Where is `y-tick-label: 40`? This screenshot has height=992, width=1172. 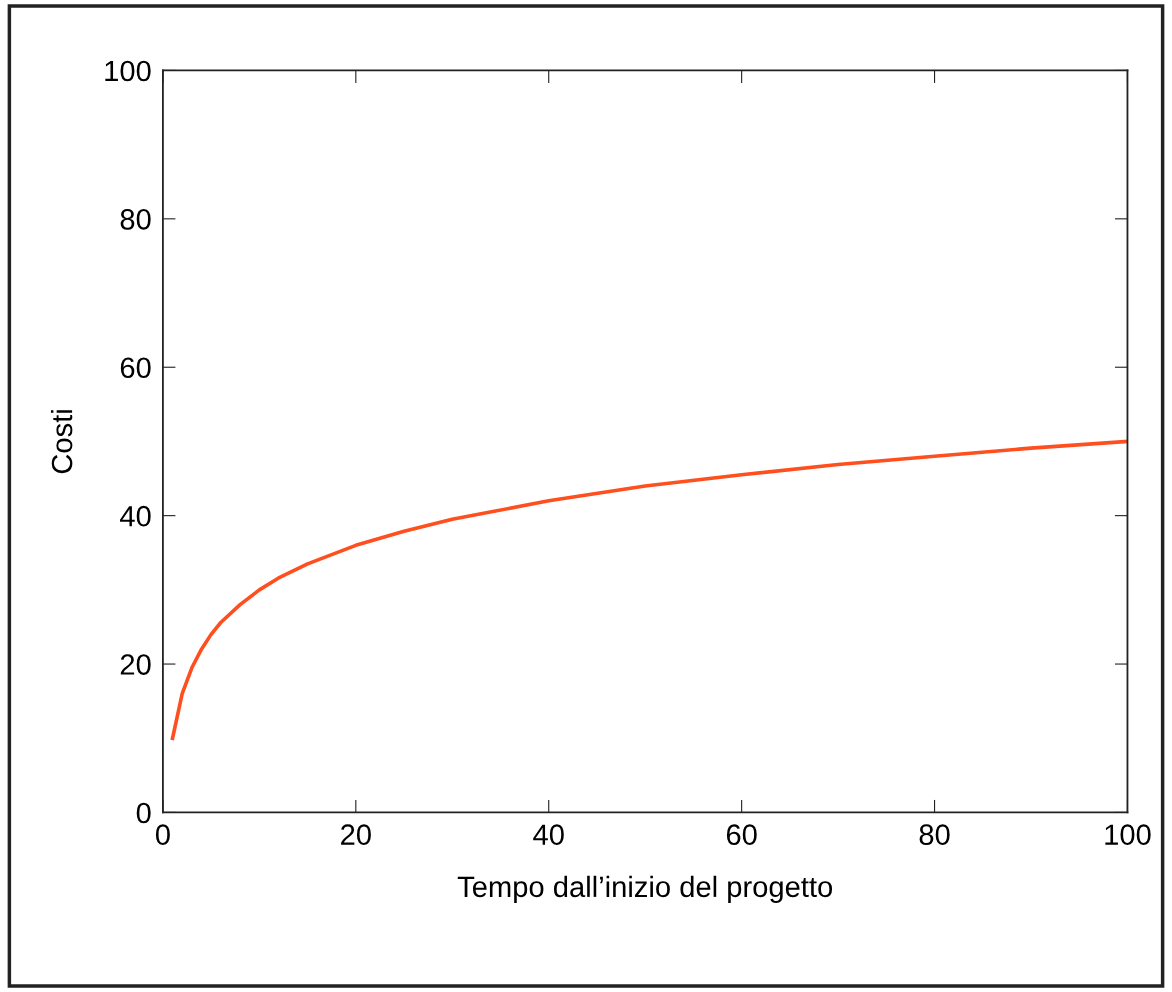 y-tick-label: 40 is located at coordinates (135, 516).